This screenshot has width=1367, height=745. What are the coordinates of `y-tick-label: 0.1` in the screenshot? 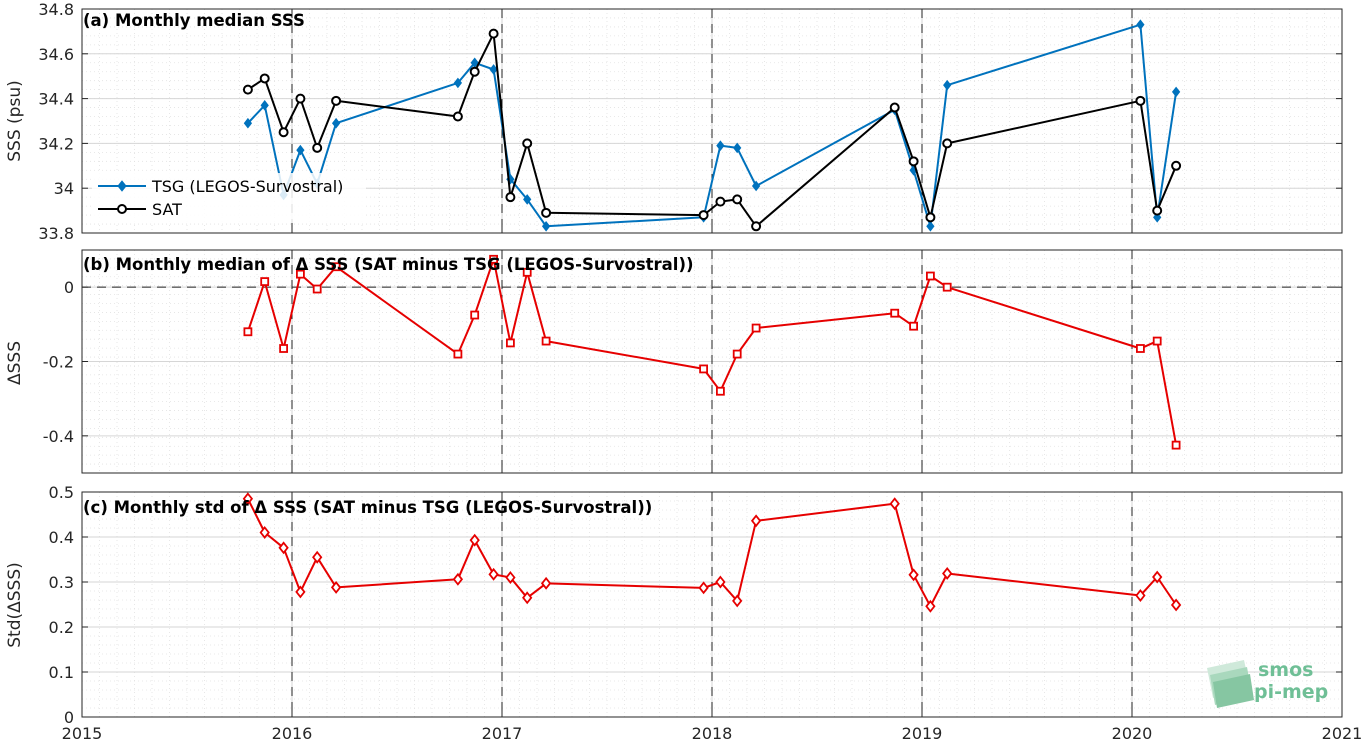 It's located at (61, 672).